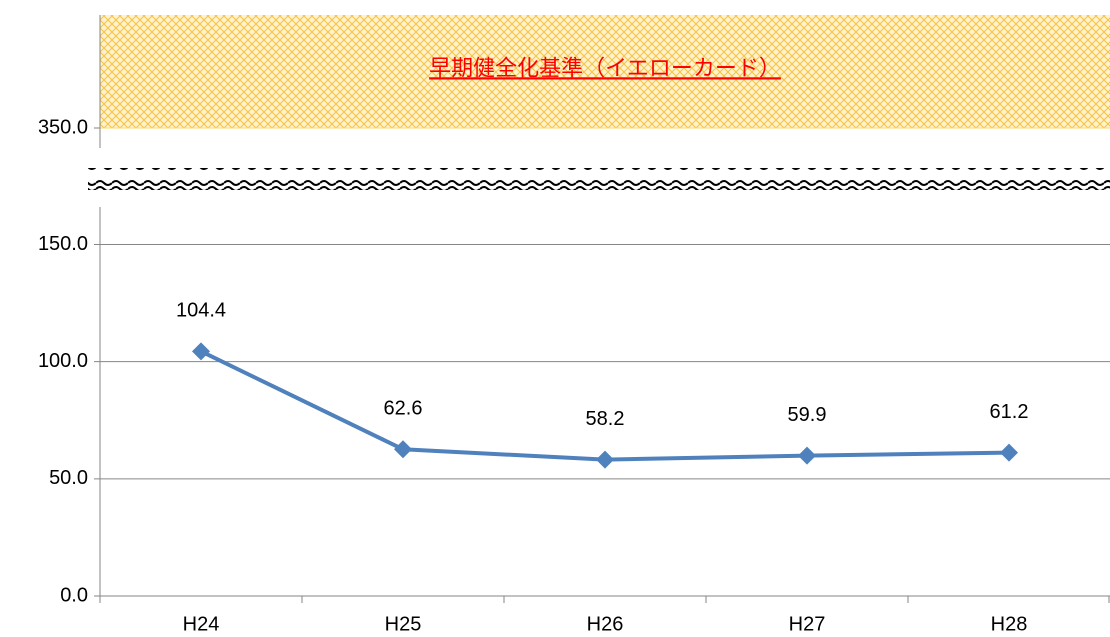 The width and height of the screenshot is (1110, 637). What do you see at coordinates (807, 415) in the screenshot?
I see `value-label: 59.9` at bounding box center [807, 415].